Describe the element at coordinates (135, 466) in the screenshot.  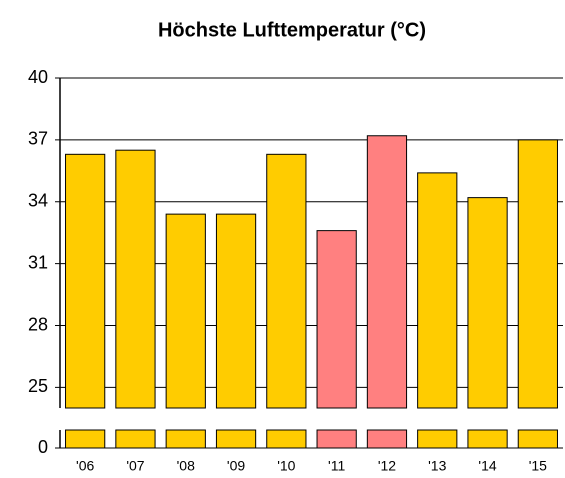
I see `x-tick-label: '07` at that location.